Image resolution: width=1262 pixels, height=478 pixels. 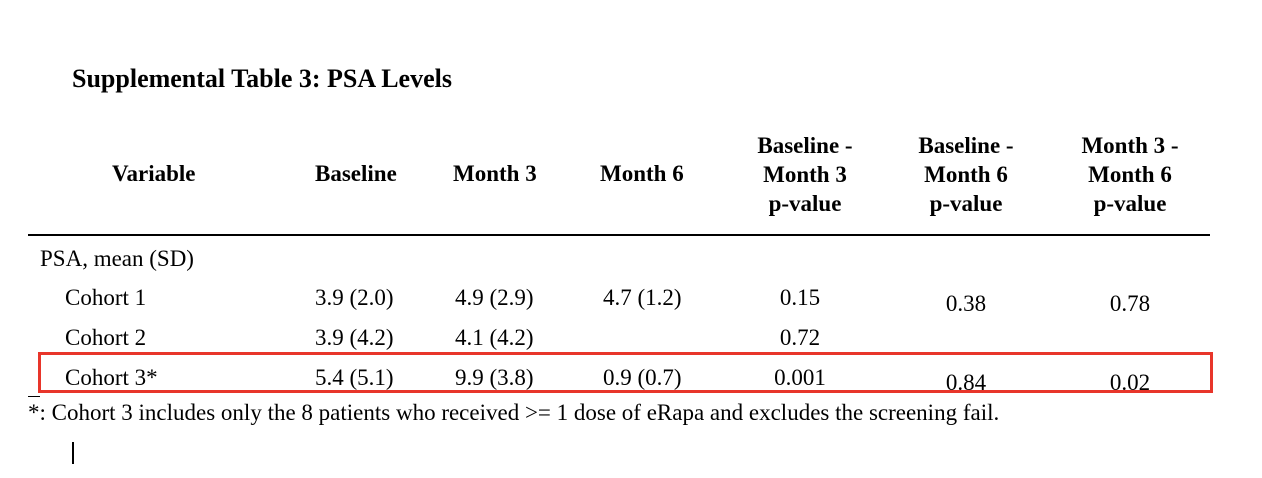 I want to click on header-p-baseline-month6: Baseline - Month 6 p-value, so click(x=966, y=174).